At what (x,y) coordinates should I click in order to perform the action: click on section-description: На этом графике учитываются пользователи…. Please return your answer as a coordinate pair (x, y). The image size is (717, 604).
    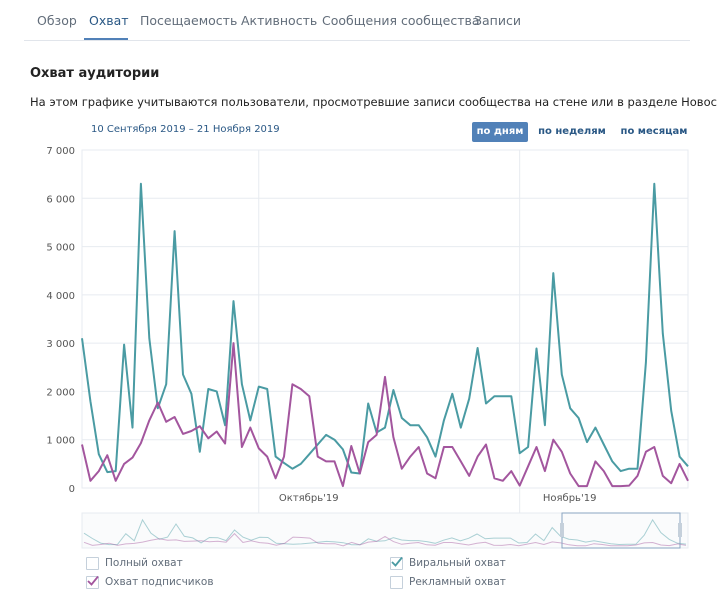
    Looking at the image, I should click on (373, 102).